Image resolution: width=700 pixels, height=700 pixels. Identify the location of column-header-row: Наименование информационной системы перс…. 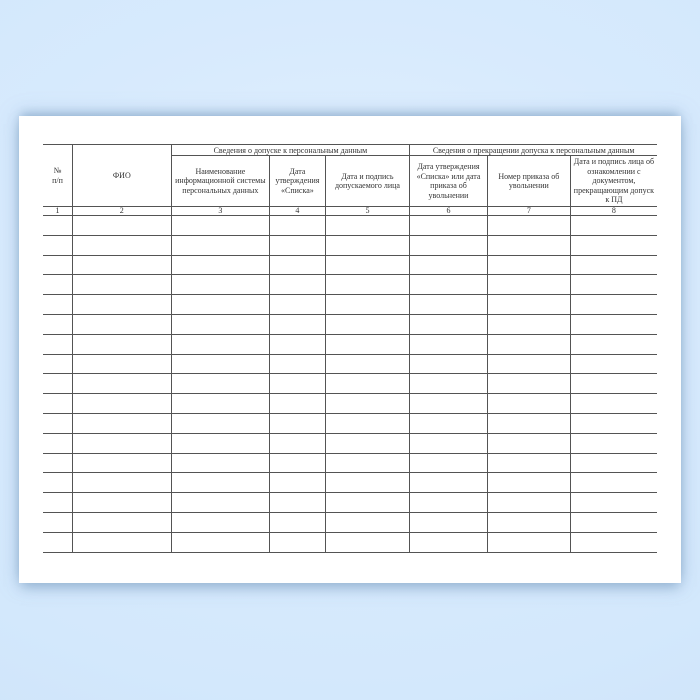
(350, 181).